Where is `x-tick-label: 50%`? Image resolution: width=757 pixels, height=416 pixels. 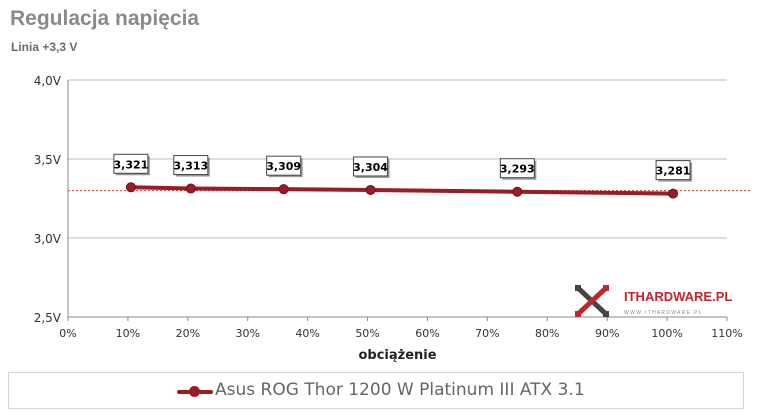
x-tick-label: 50% is located at coordinates (367, 333).